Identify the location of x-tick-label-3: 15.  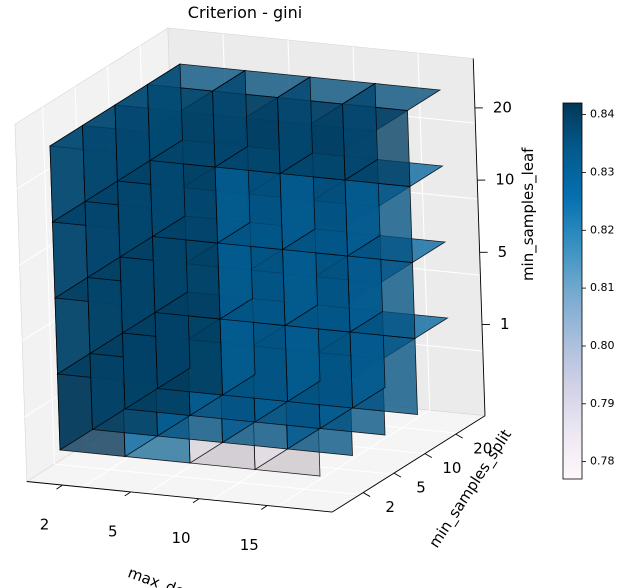
(249, 545).